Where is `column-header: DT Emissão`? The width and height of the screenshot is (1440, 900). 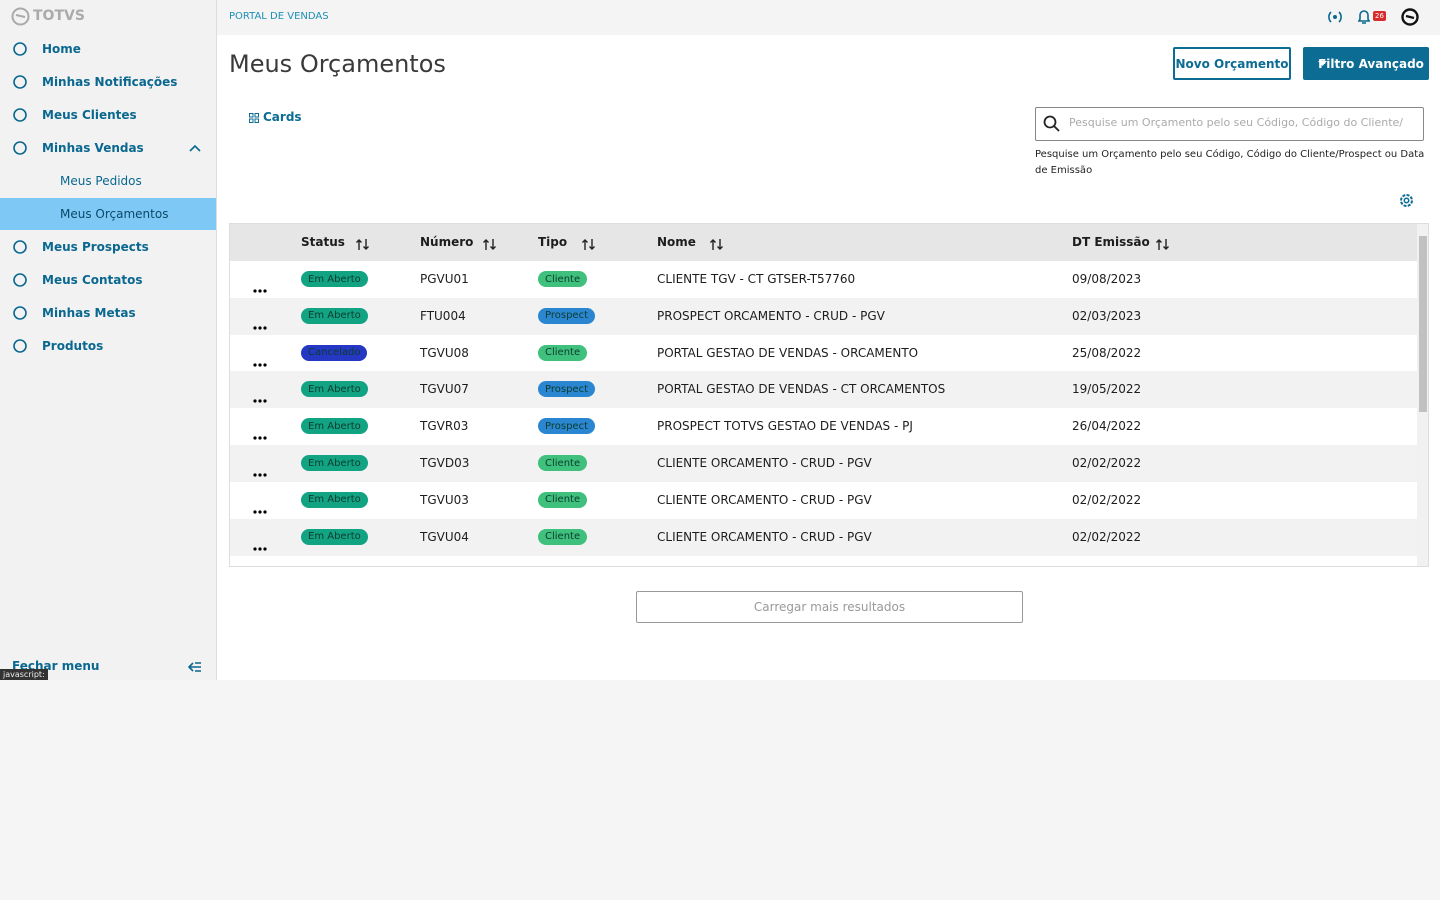
column-header: DT Emissão is located at coordinates (1111, 242).